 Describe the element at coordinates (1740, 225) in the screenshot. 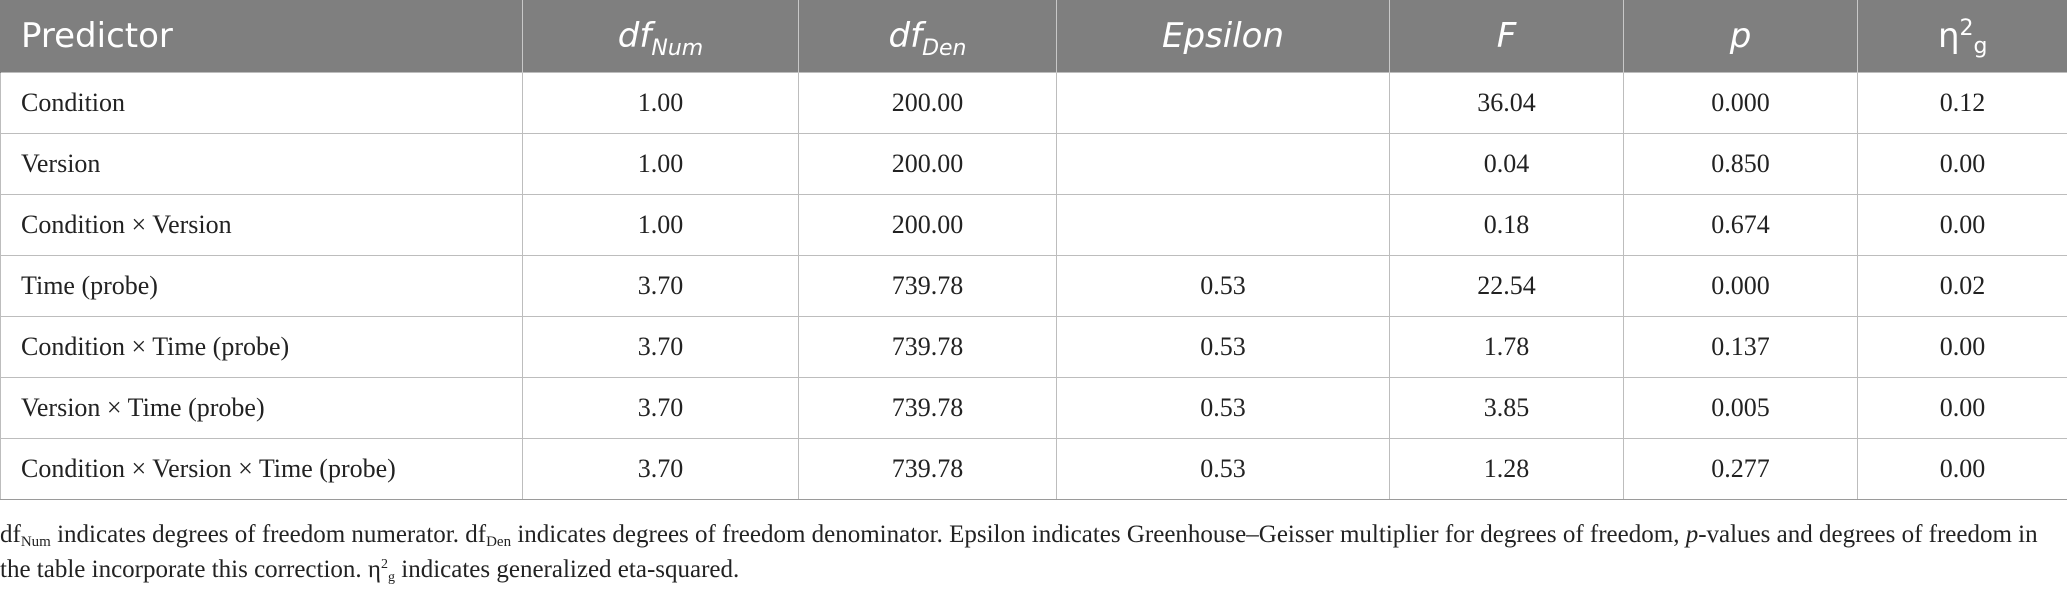

I see `cell-p: 0.674` at that location.